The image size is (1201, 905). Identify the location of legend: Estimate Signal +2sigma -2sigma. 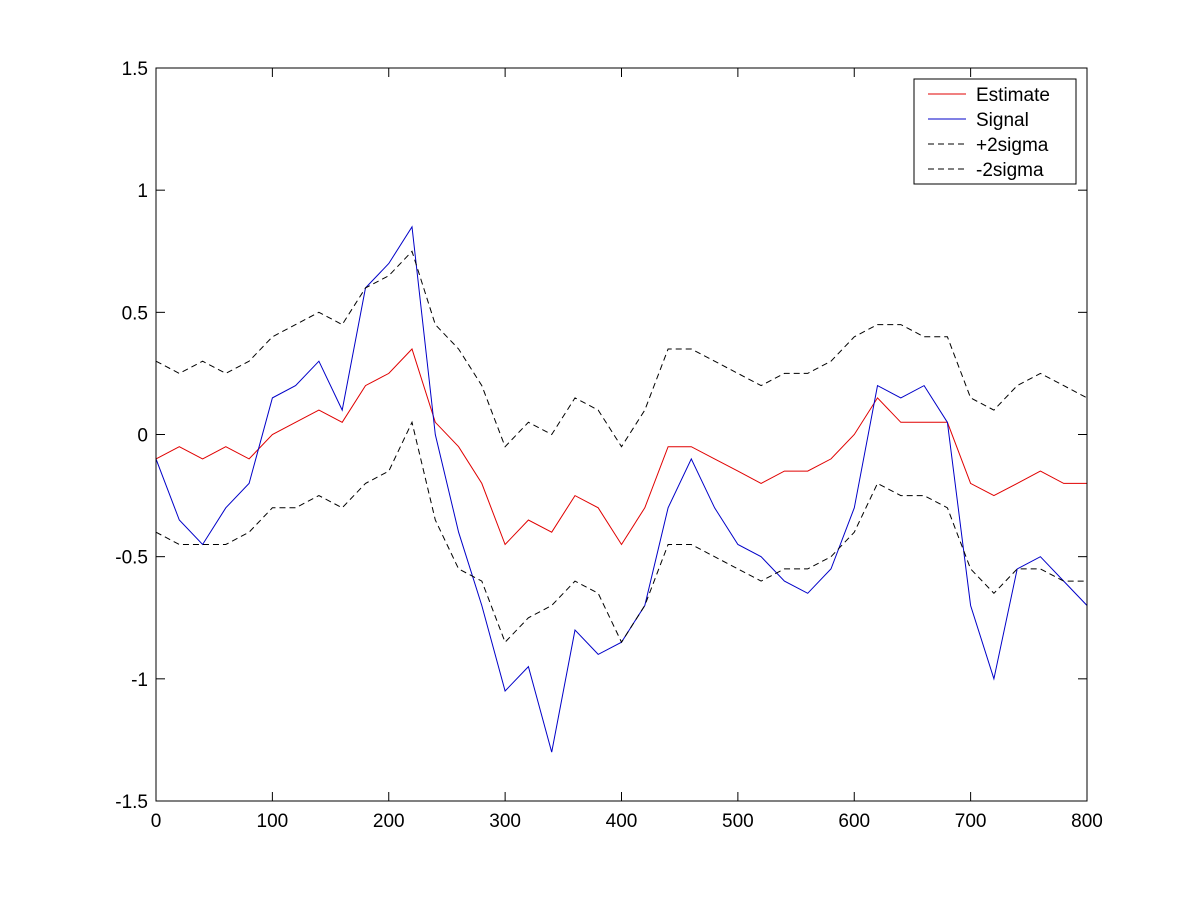
(995, 131).